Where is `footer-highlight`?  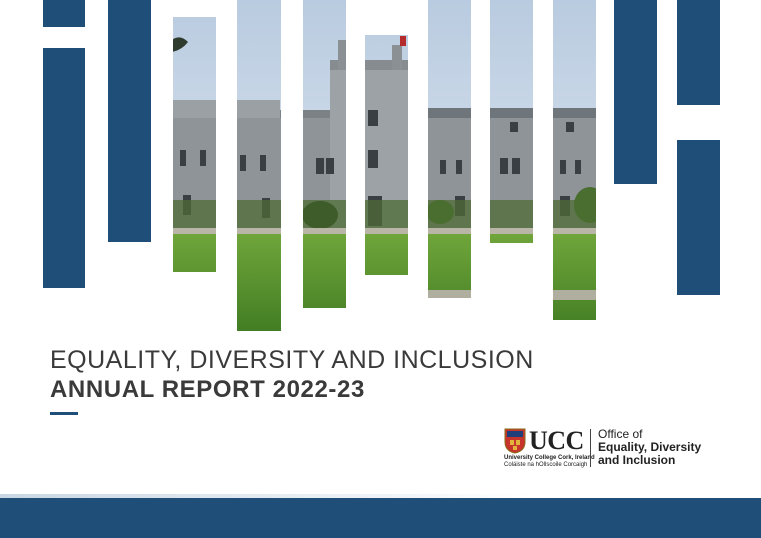
footer-highlight is located at coordinates (380, 497).